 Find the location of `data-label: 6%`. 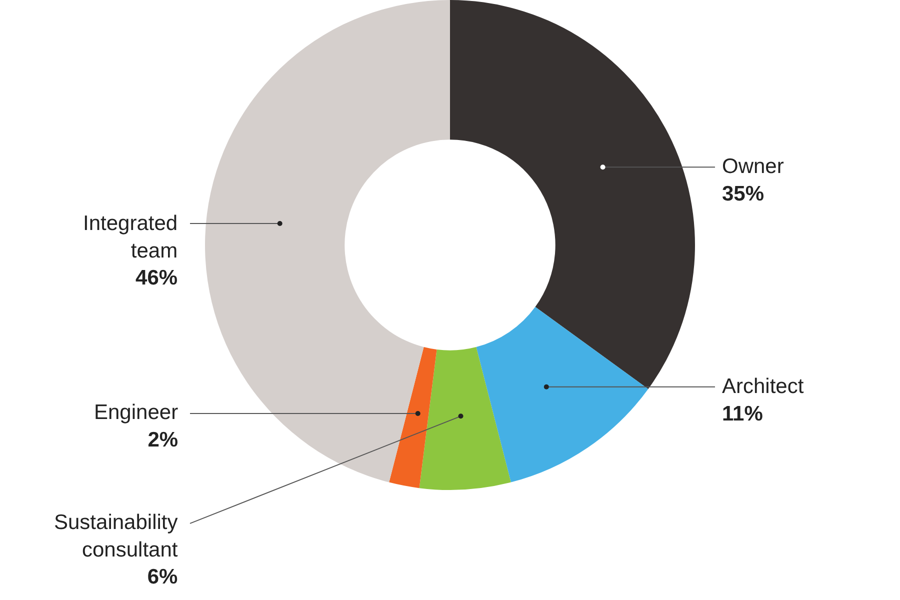

data-label: 6% is located at coordinates (162, 577).